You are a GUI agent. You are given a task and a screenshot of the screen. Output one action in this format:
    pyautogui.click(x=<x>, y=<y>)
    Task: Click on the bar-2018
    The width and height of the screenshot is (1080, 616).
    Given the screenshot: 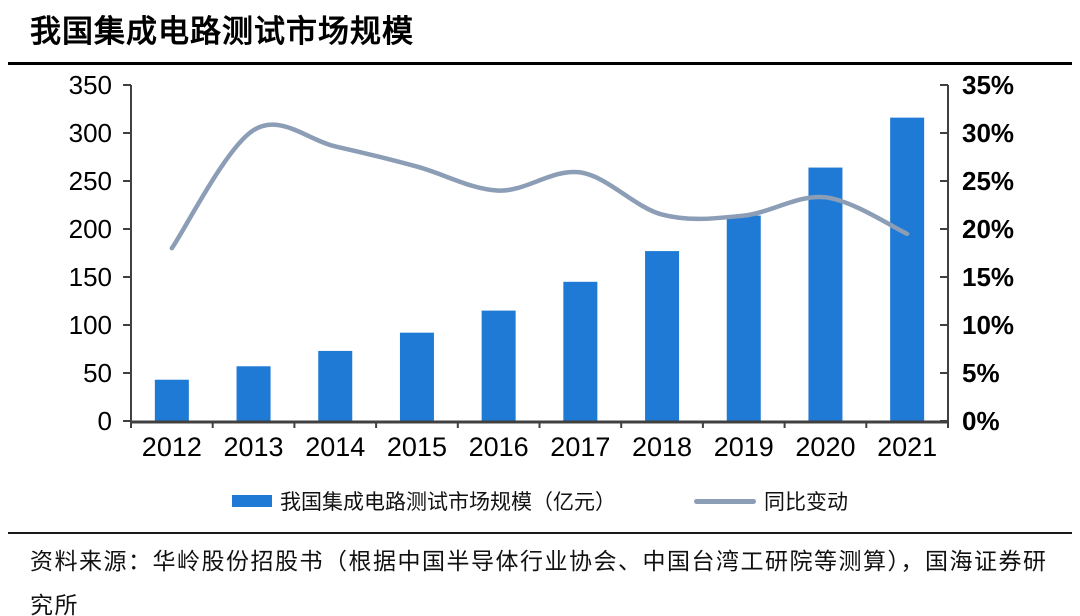 What is the action you would take?
    pyautogui.click(x=662, y=336)
    